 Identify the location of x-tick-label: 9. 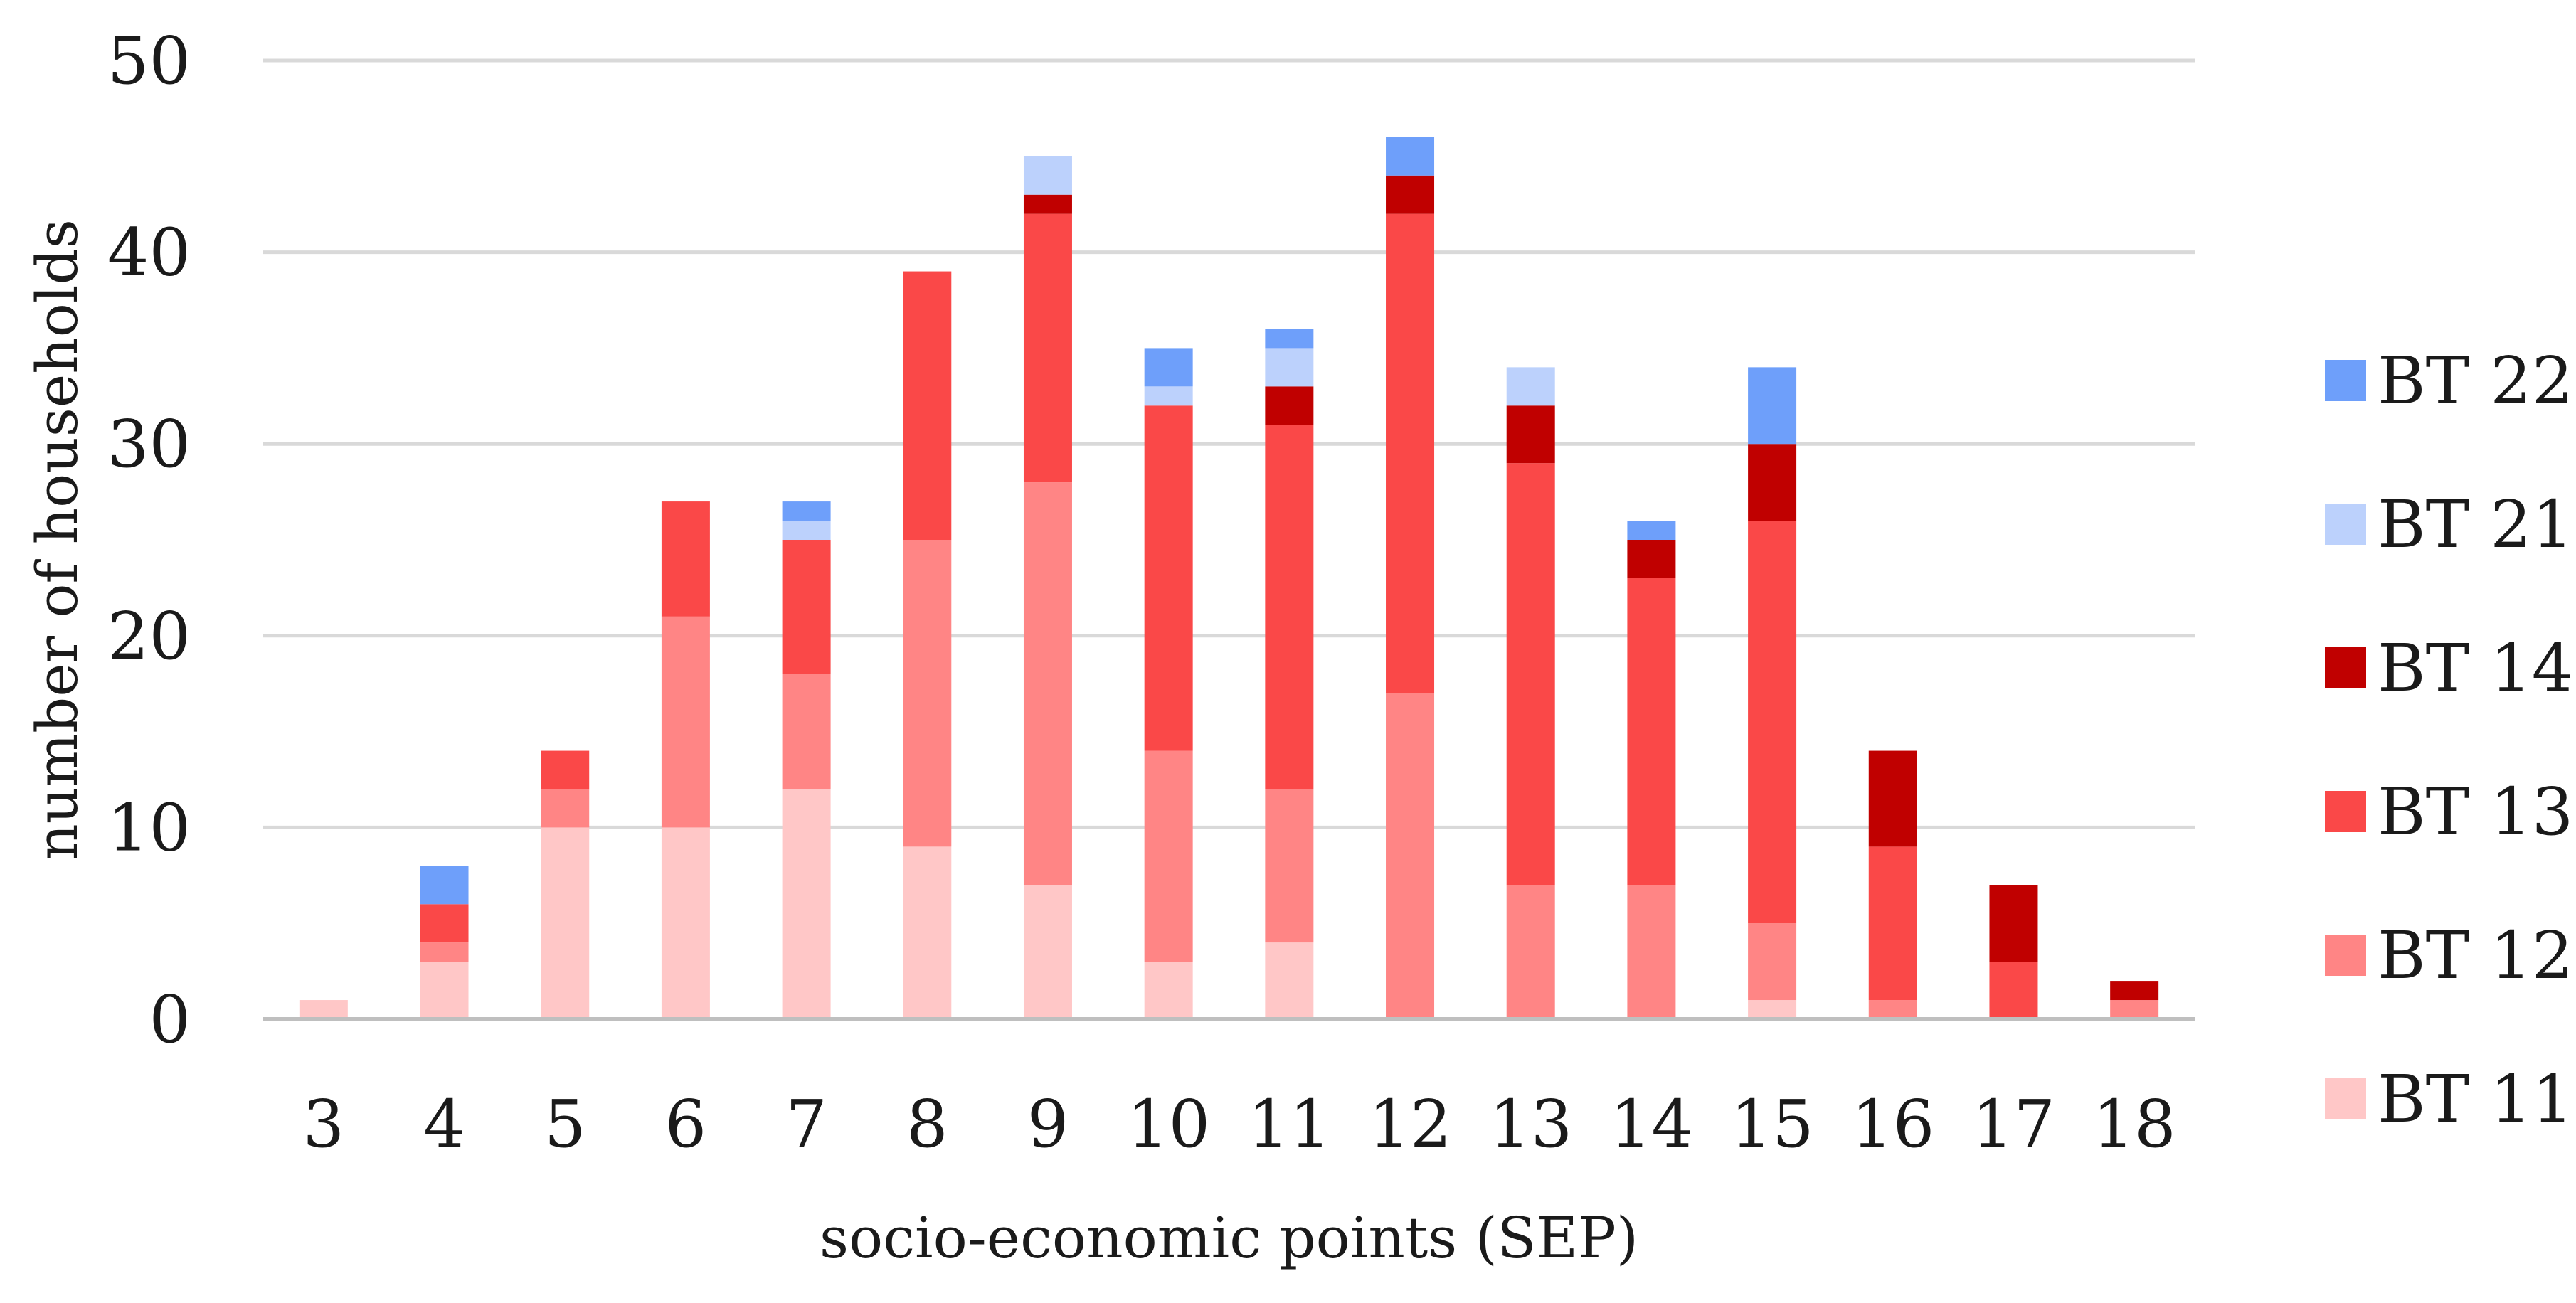
(1048, 1124).